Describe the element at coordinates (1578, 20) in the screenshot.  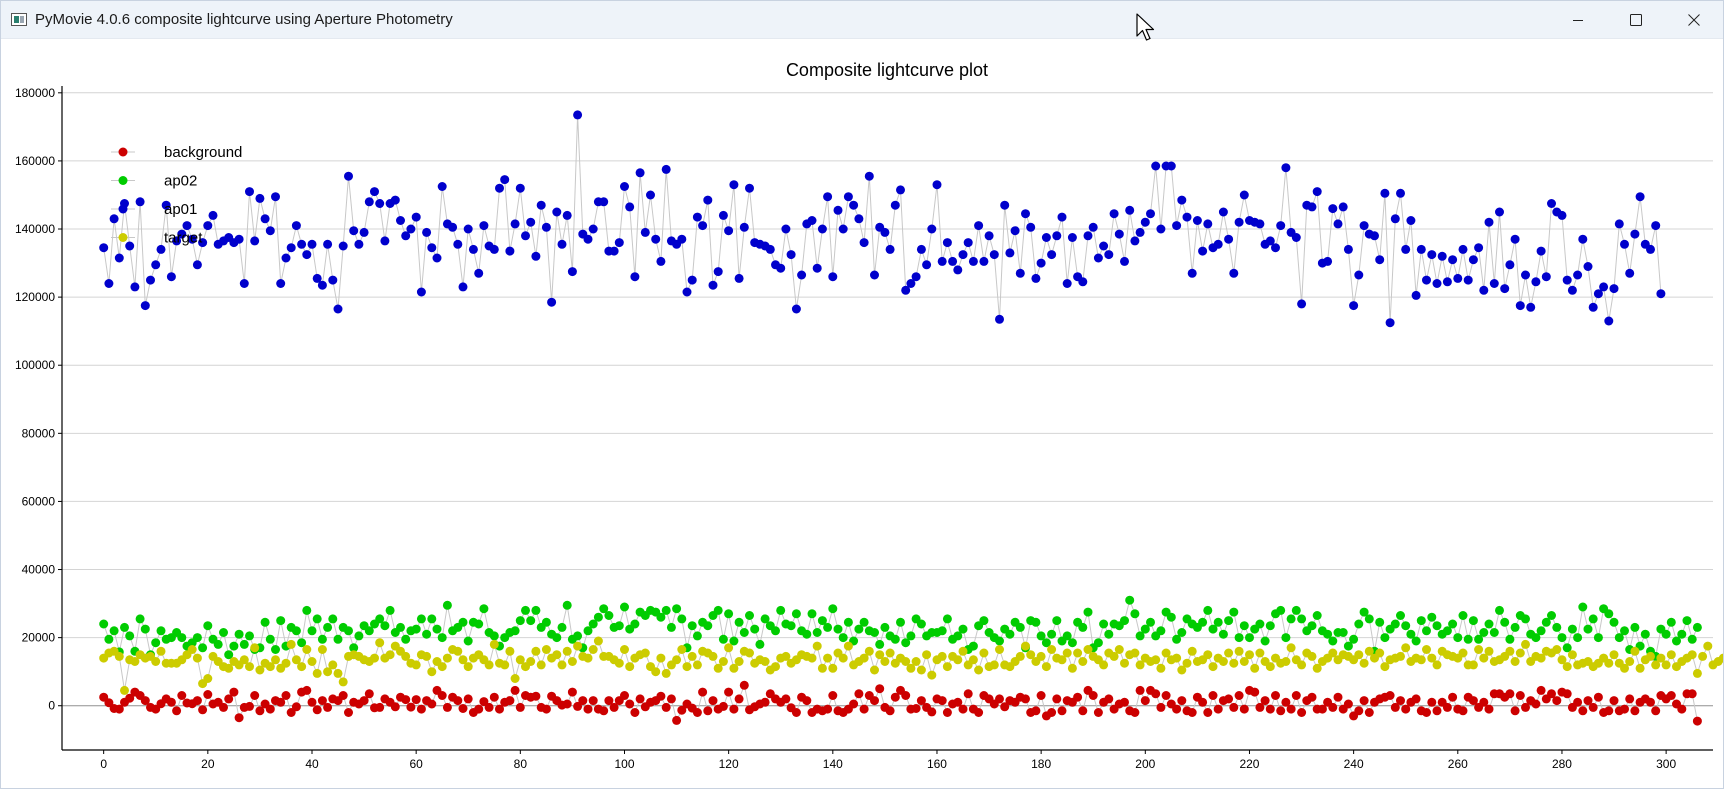
I see `minimize-button` at that location.